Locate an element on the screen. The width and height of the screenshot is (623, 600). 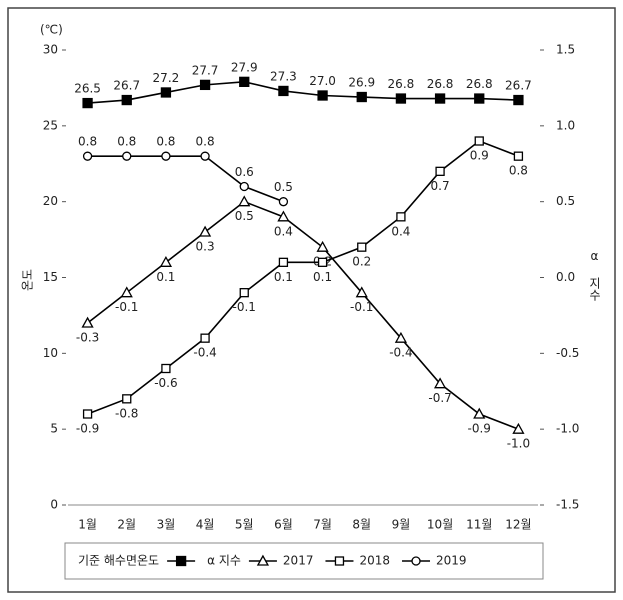
y-tick-label: 0 is located at coordinates (54, 505).